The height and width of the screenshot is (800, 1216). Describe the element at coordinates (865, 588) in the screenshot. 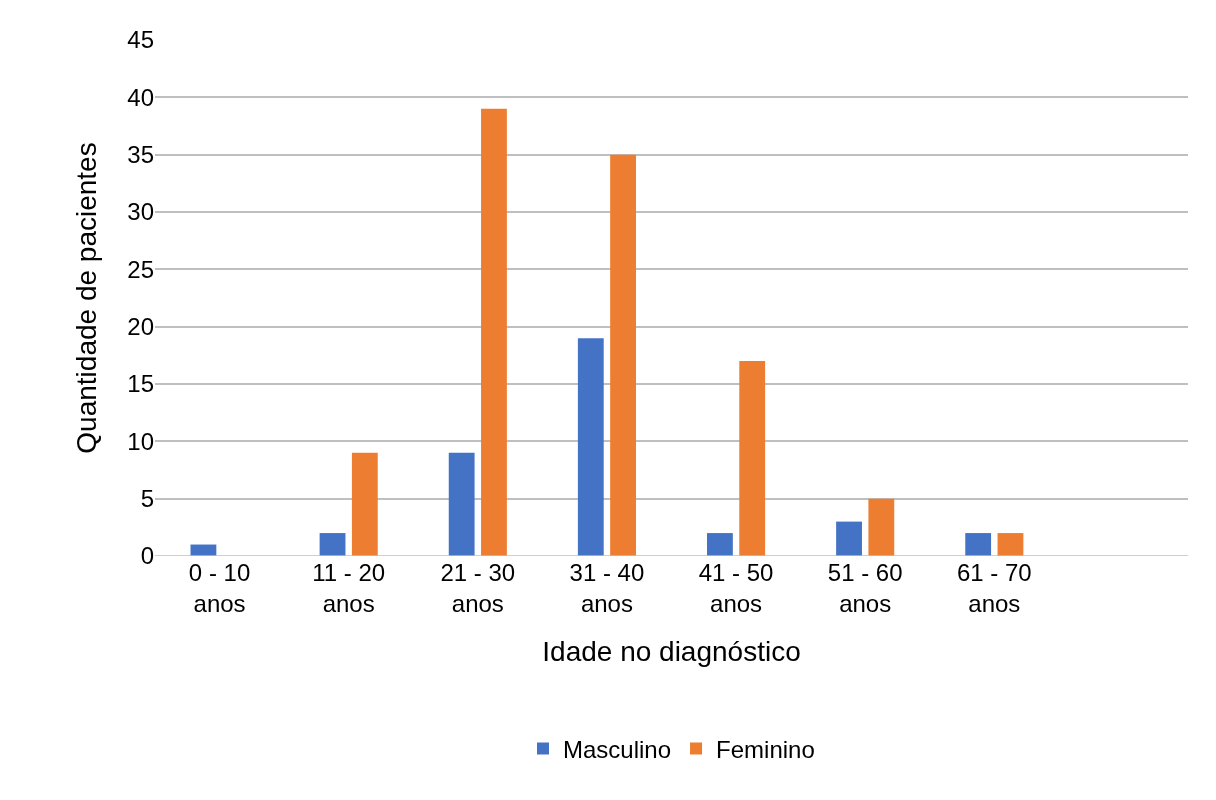

I see `x-tick-label: 51 - 60 anos` at that location.